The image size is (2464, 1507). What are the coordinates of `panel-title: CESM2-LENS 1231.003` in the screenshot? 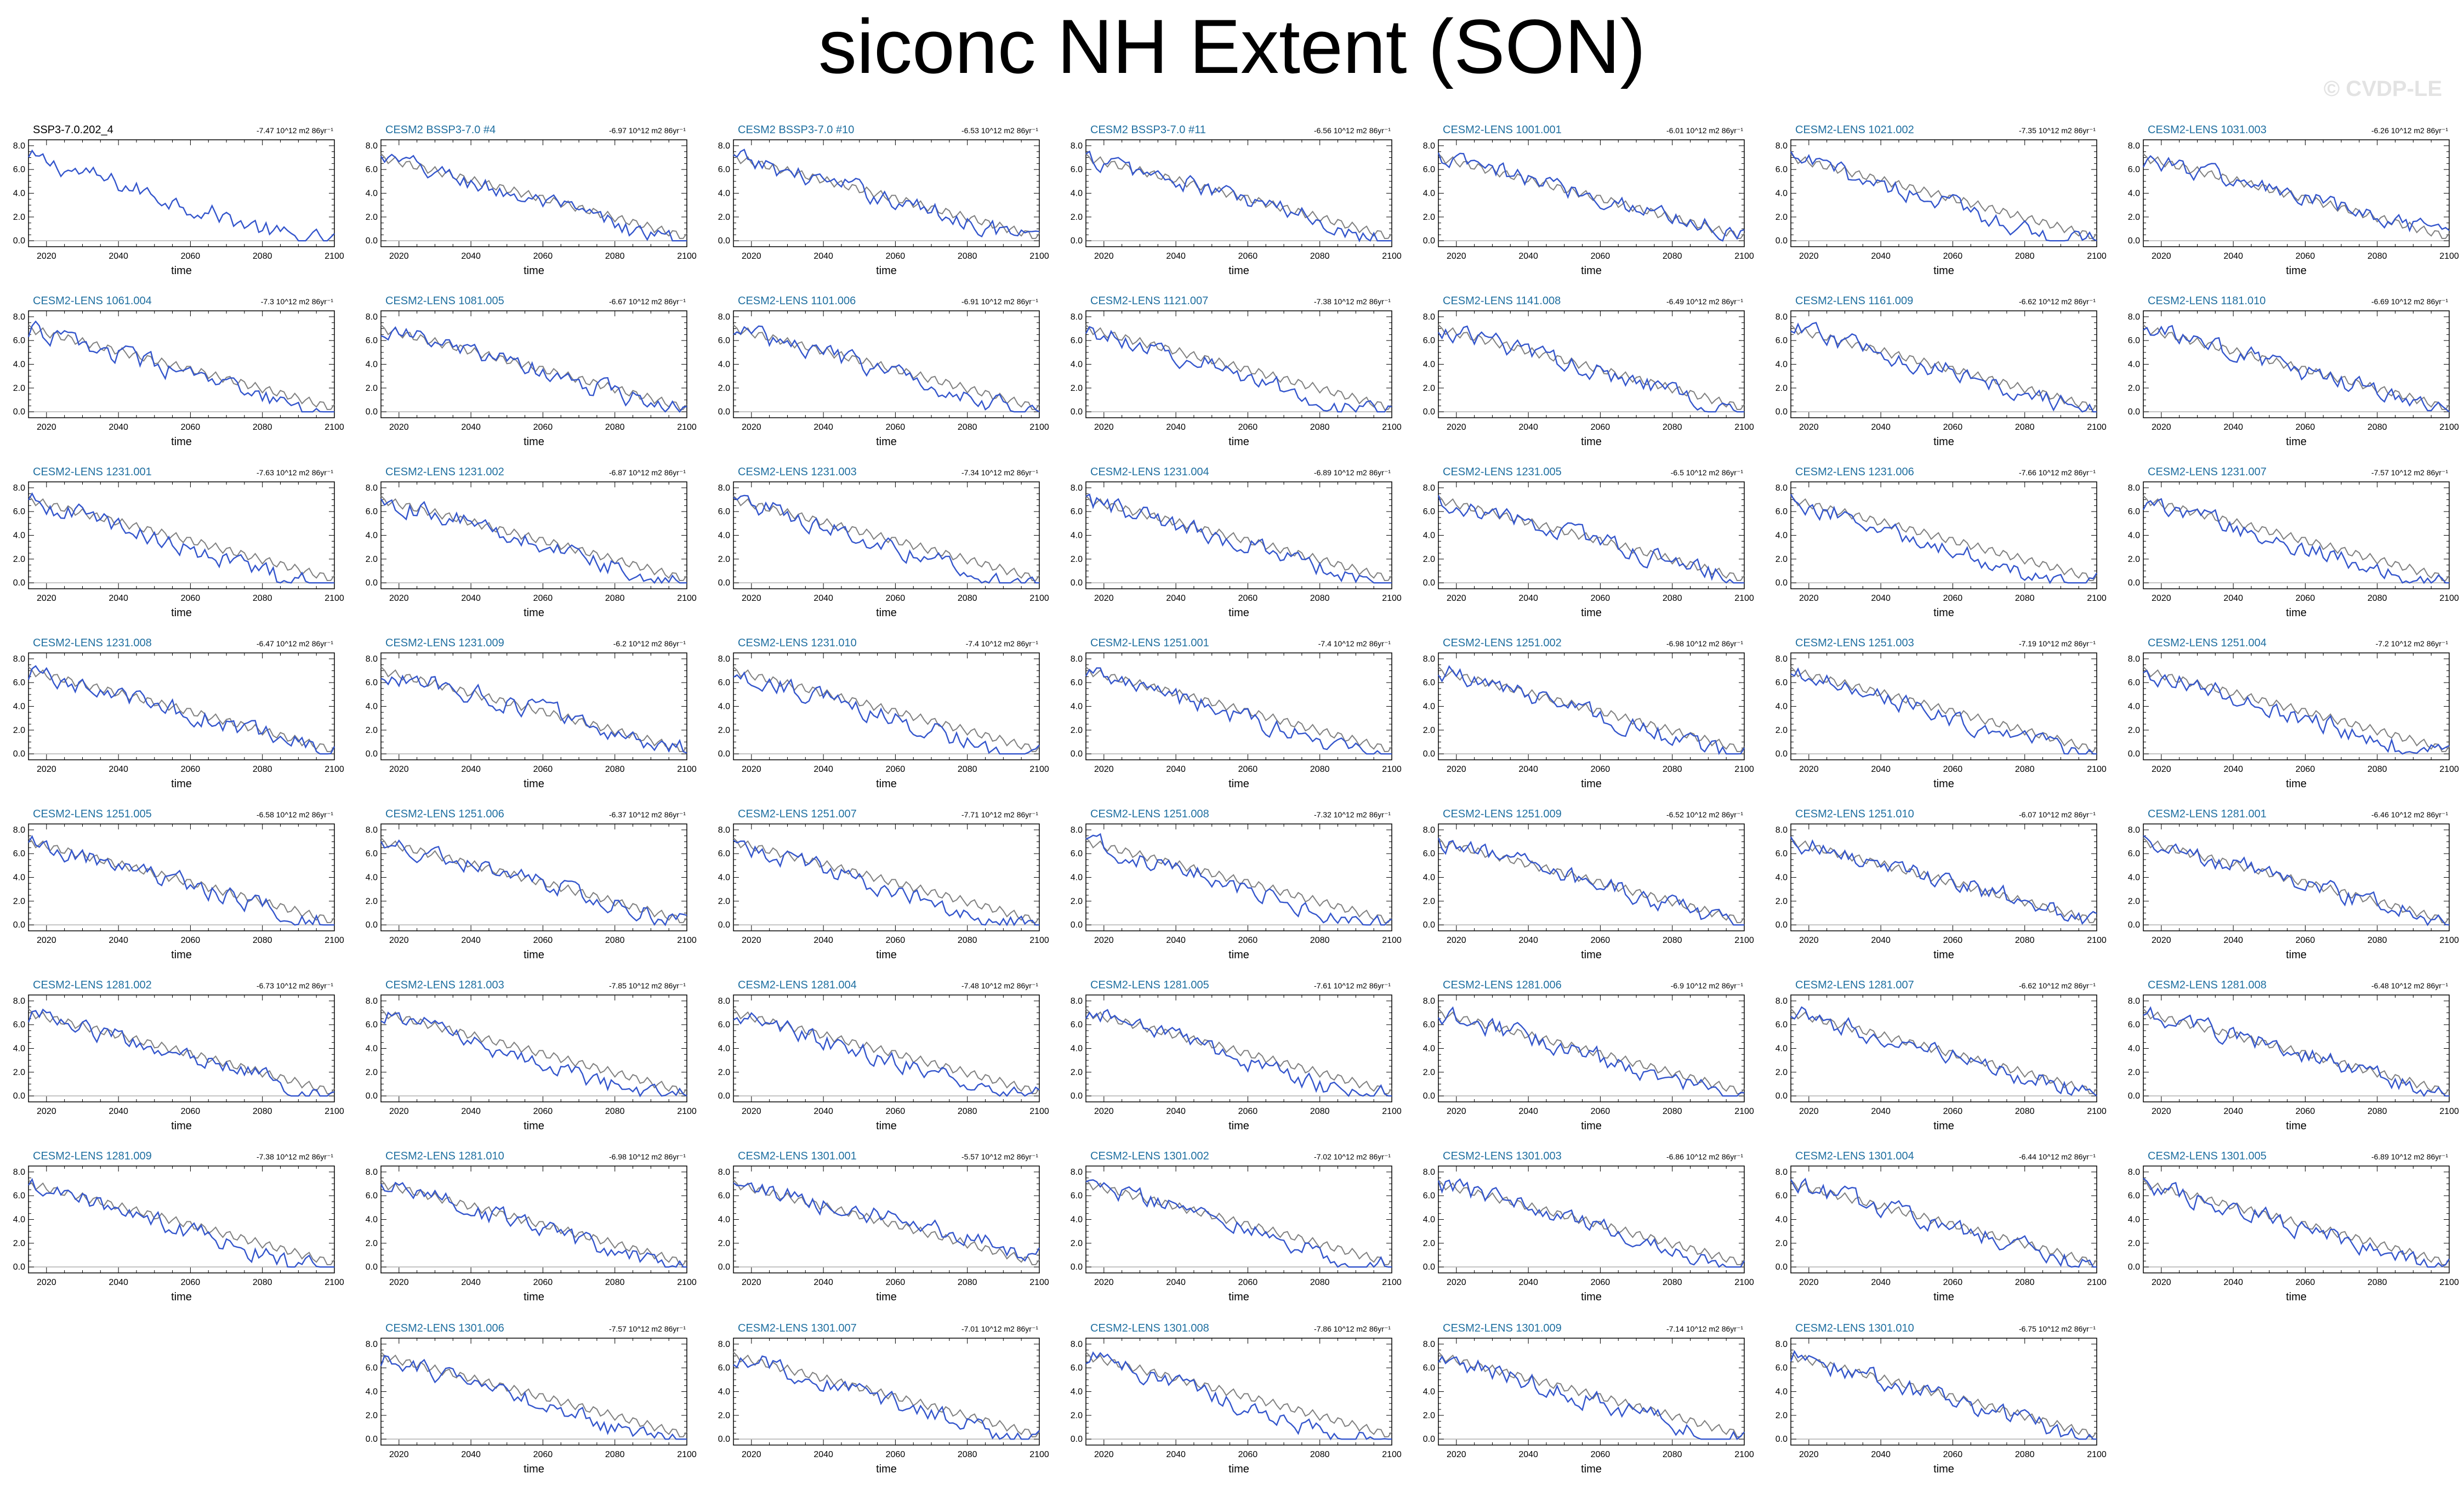 It's located at (797, 472).